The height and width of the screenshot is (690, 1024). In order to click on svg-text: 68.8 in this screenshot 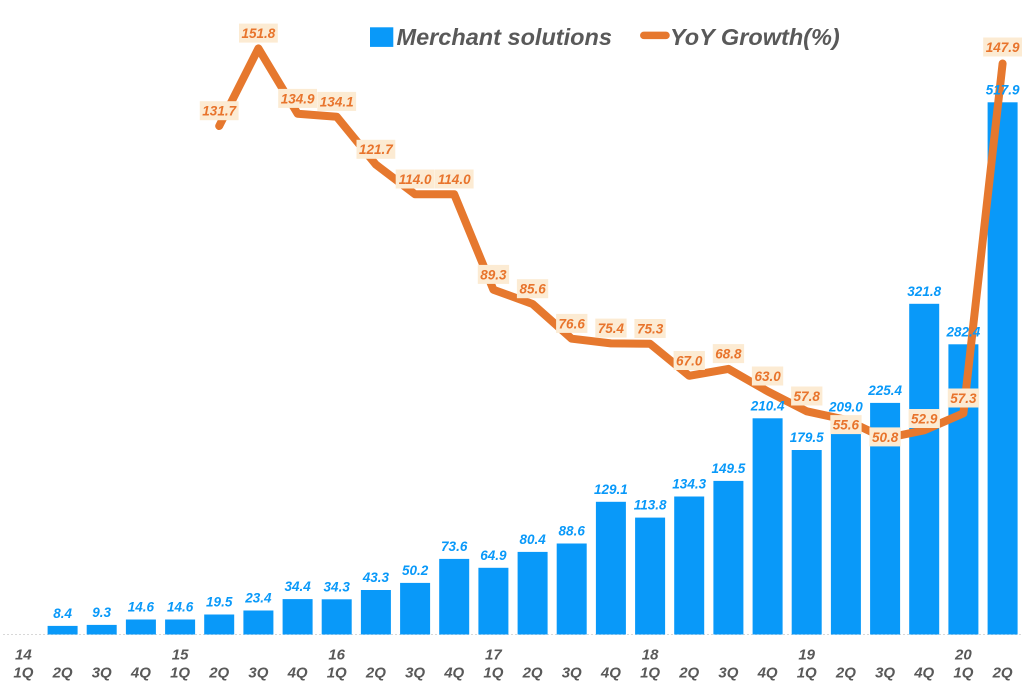, I will do `click(728, 354)`.